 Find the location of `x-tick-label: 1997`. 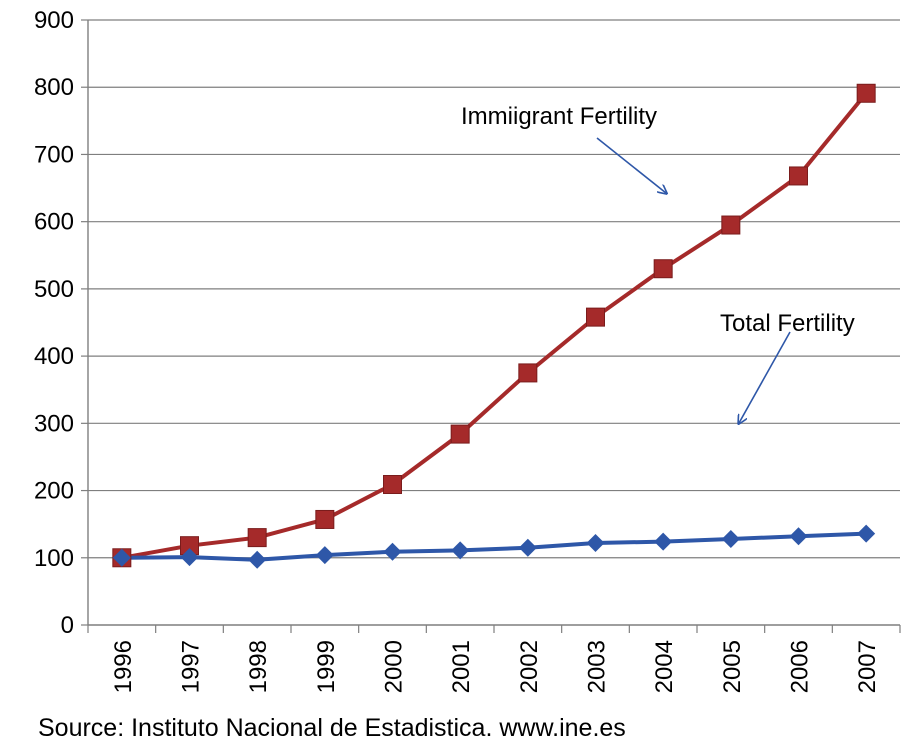

x-tick-label: 1997 is located at coordinates (191, 666).